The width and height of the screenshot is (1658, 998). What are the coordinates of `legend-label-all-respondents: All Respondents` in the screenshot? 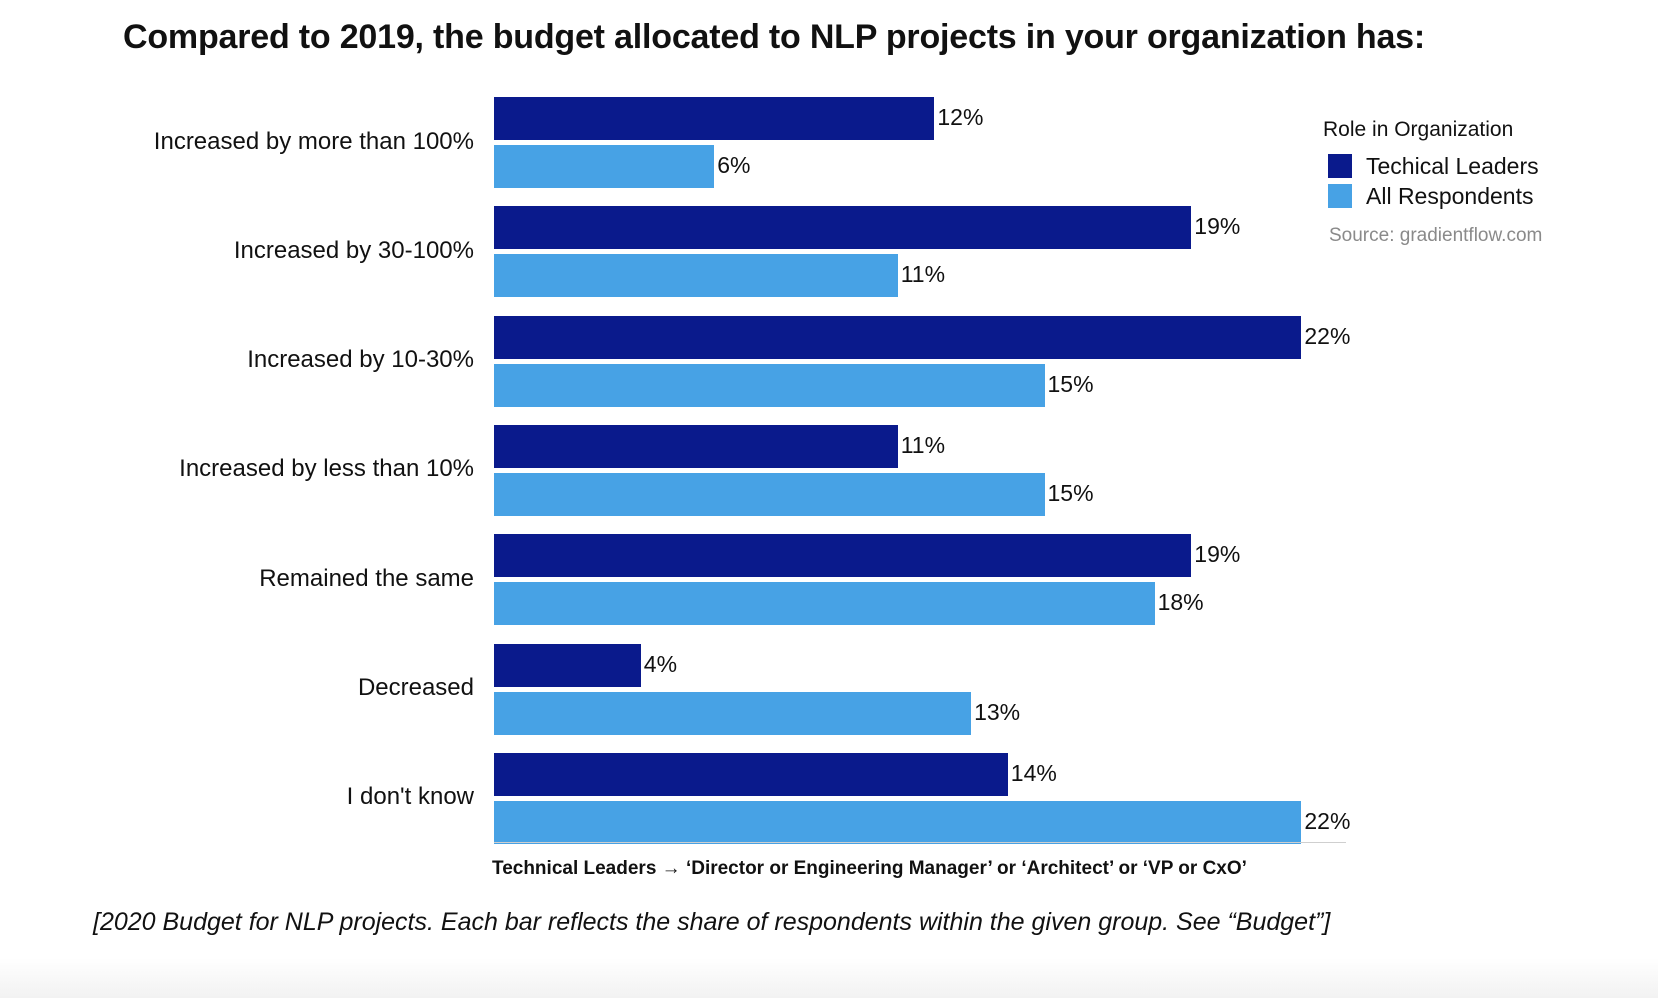 It's located at (1450, 195).